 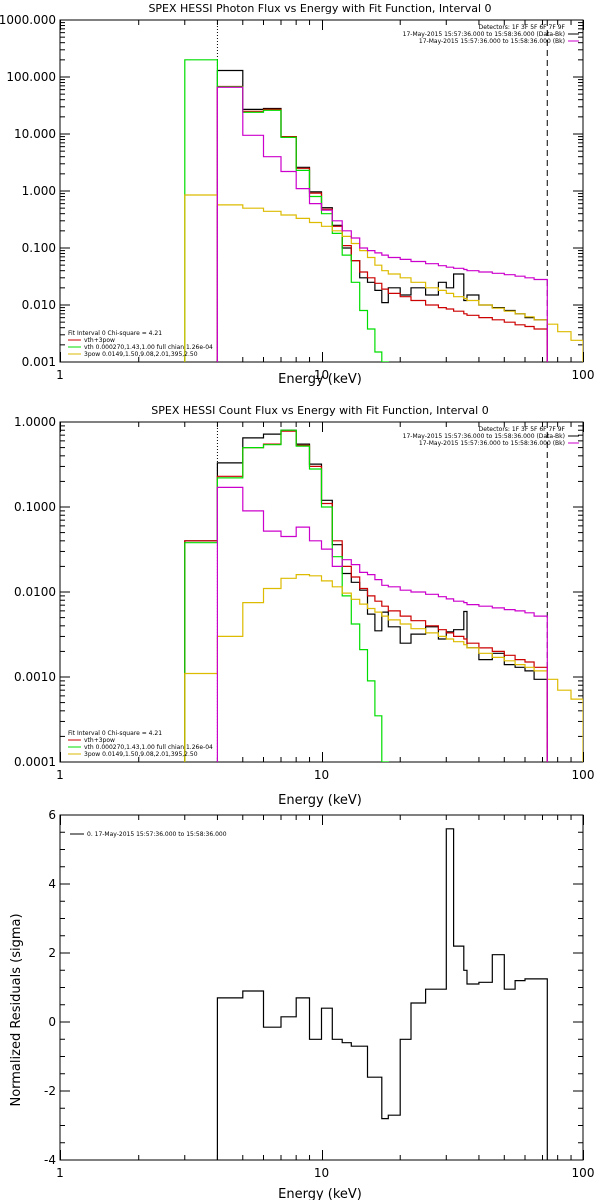 I want to click on y-tick-label: 1.0000, so click(x=35, y=422).